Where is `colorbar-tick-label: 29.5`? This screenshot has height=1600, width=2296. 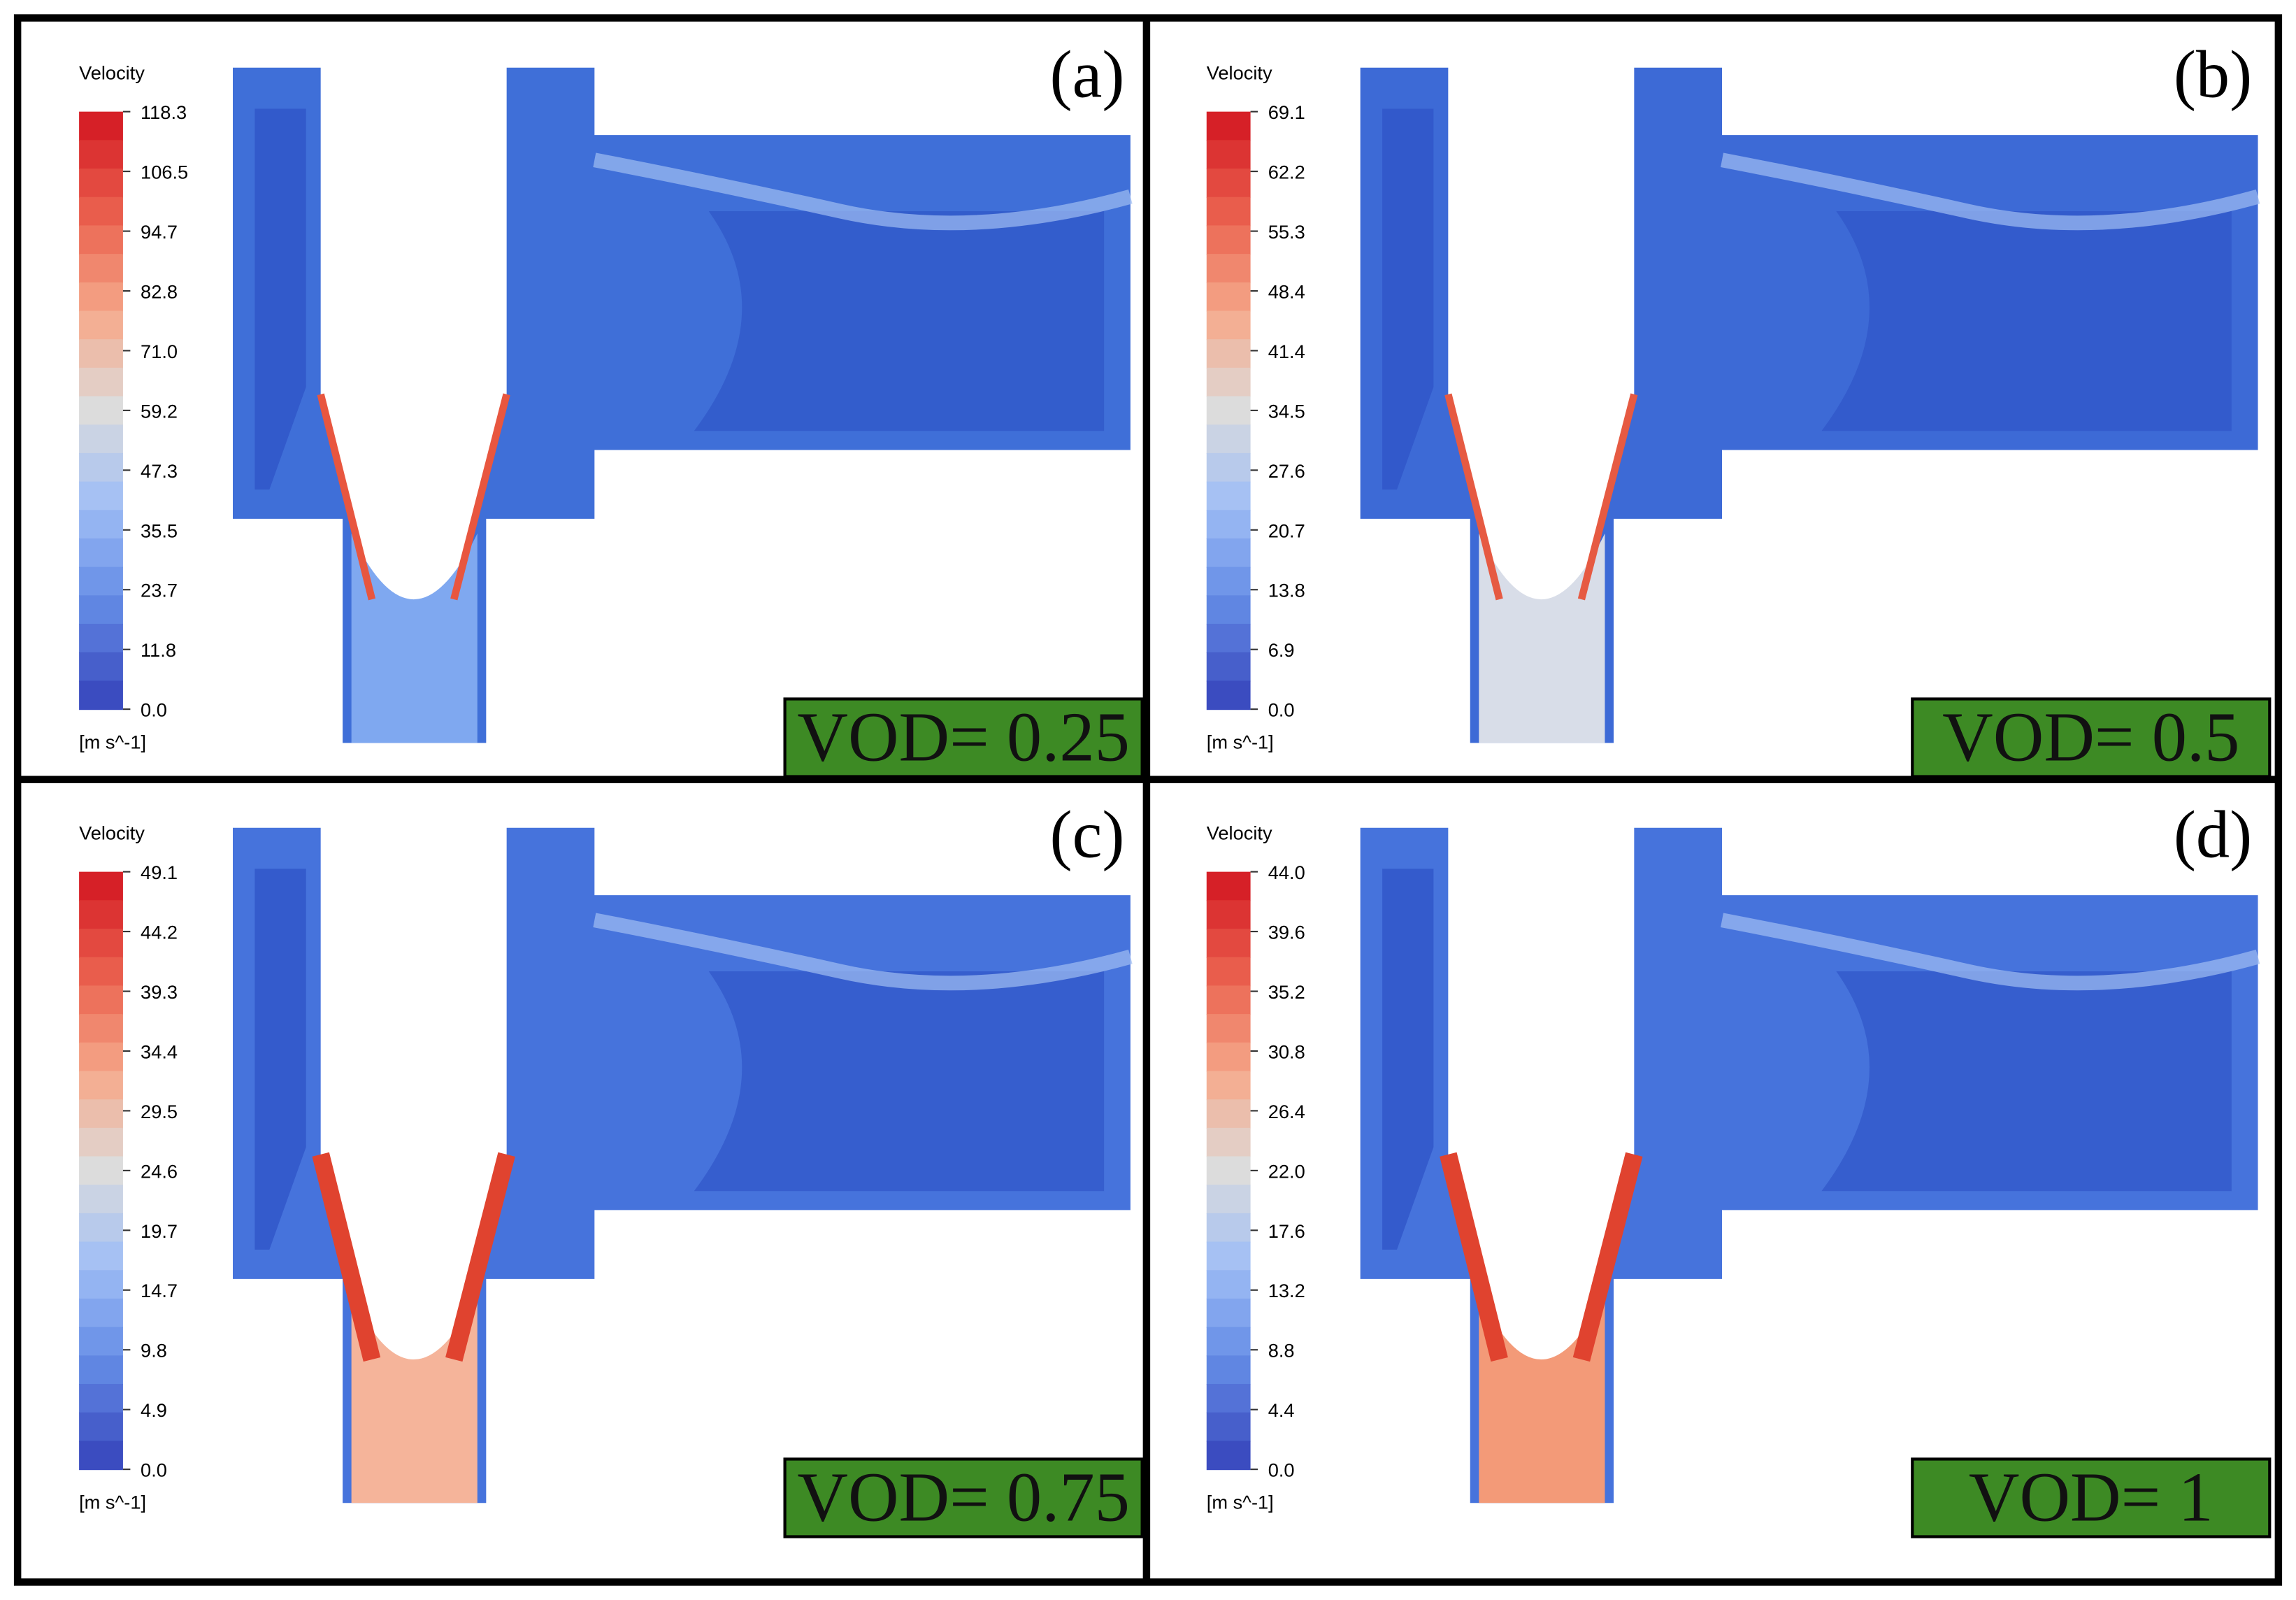
colorbar-tick-label: 29.5 is located at coordinates (159, 1111).